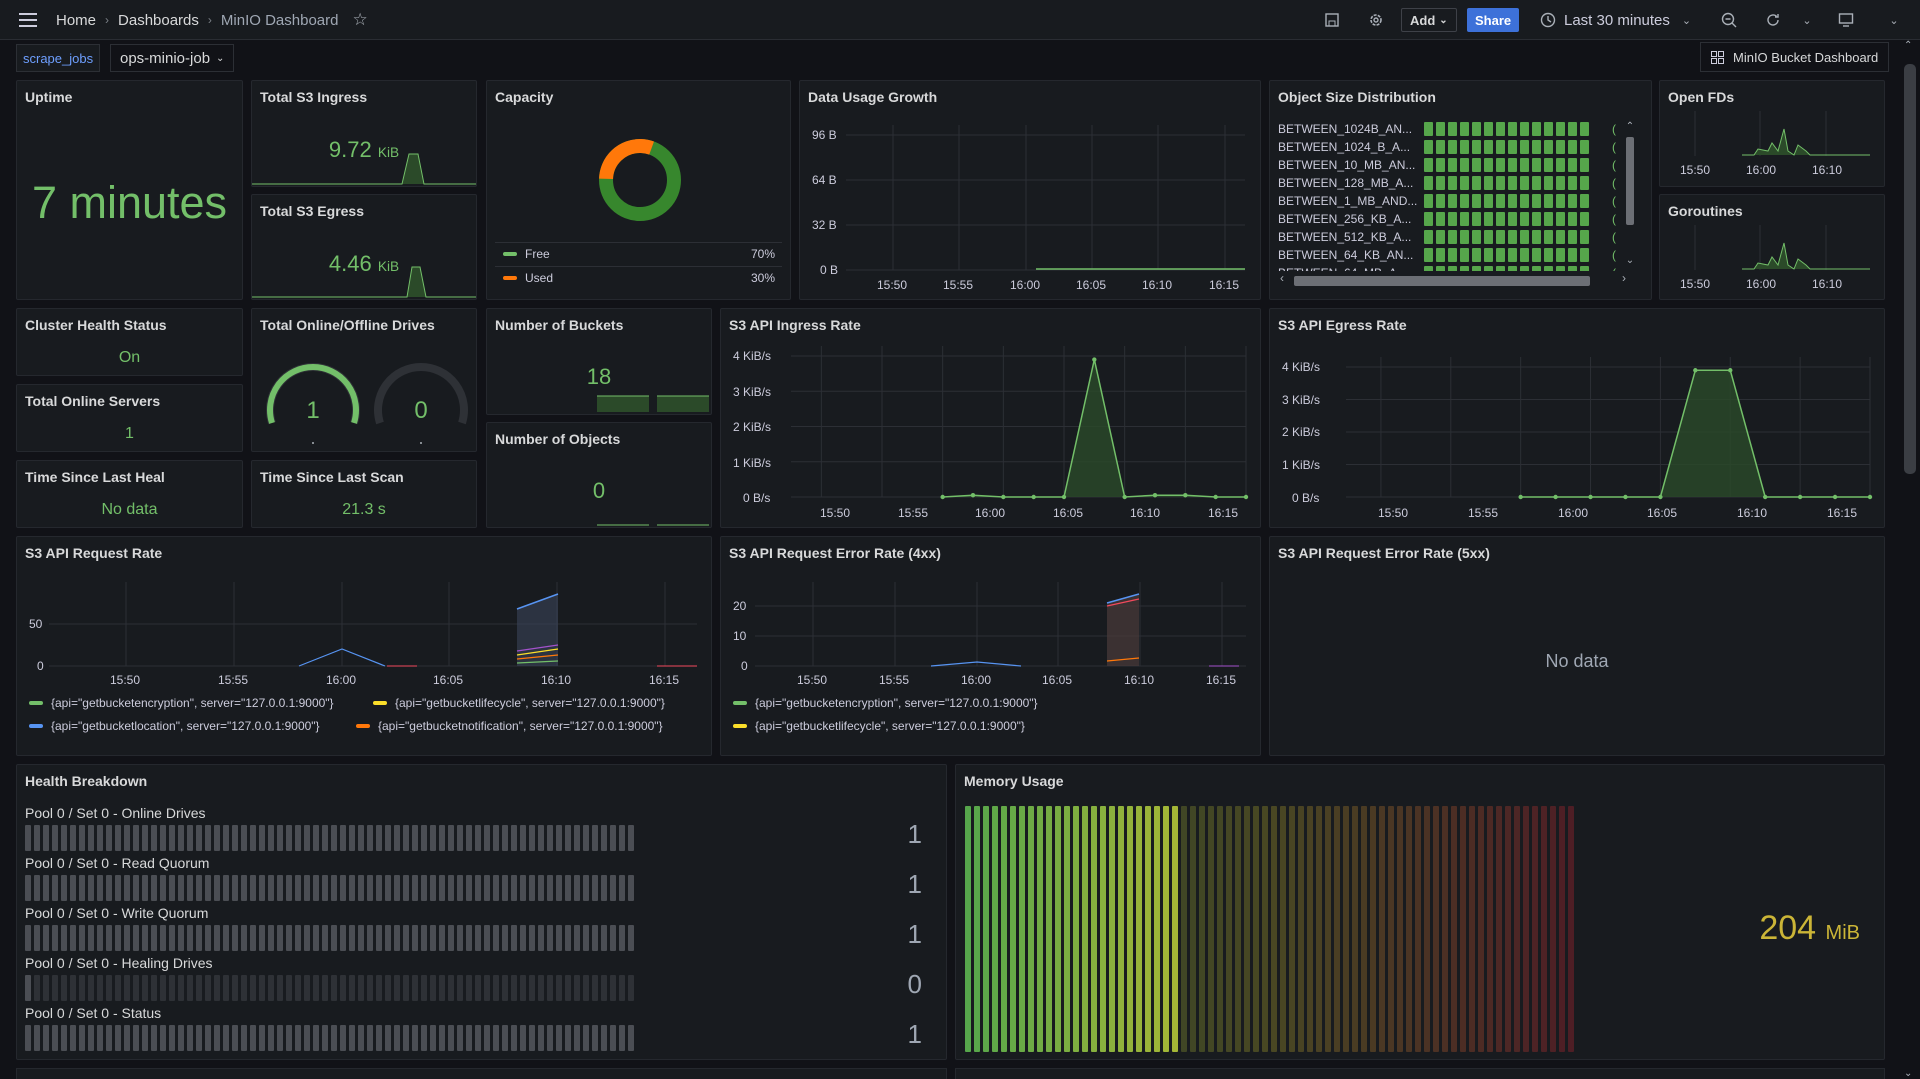 This screenshot has height=1079, width=1920. I want to click on s3-error-rate-5xx-panel: S3 API Request Error Rate (5xx) No data, so click(1577, 646).